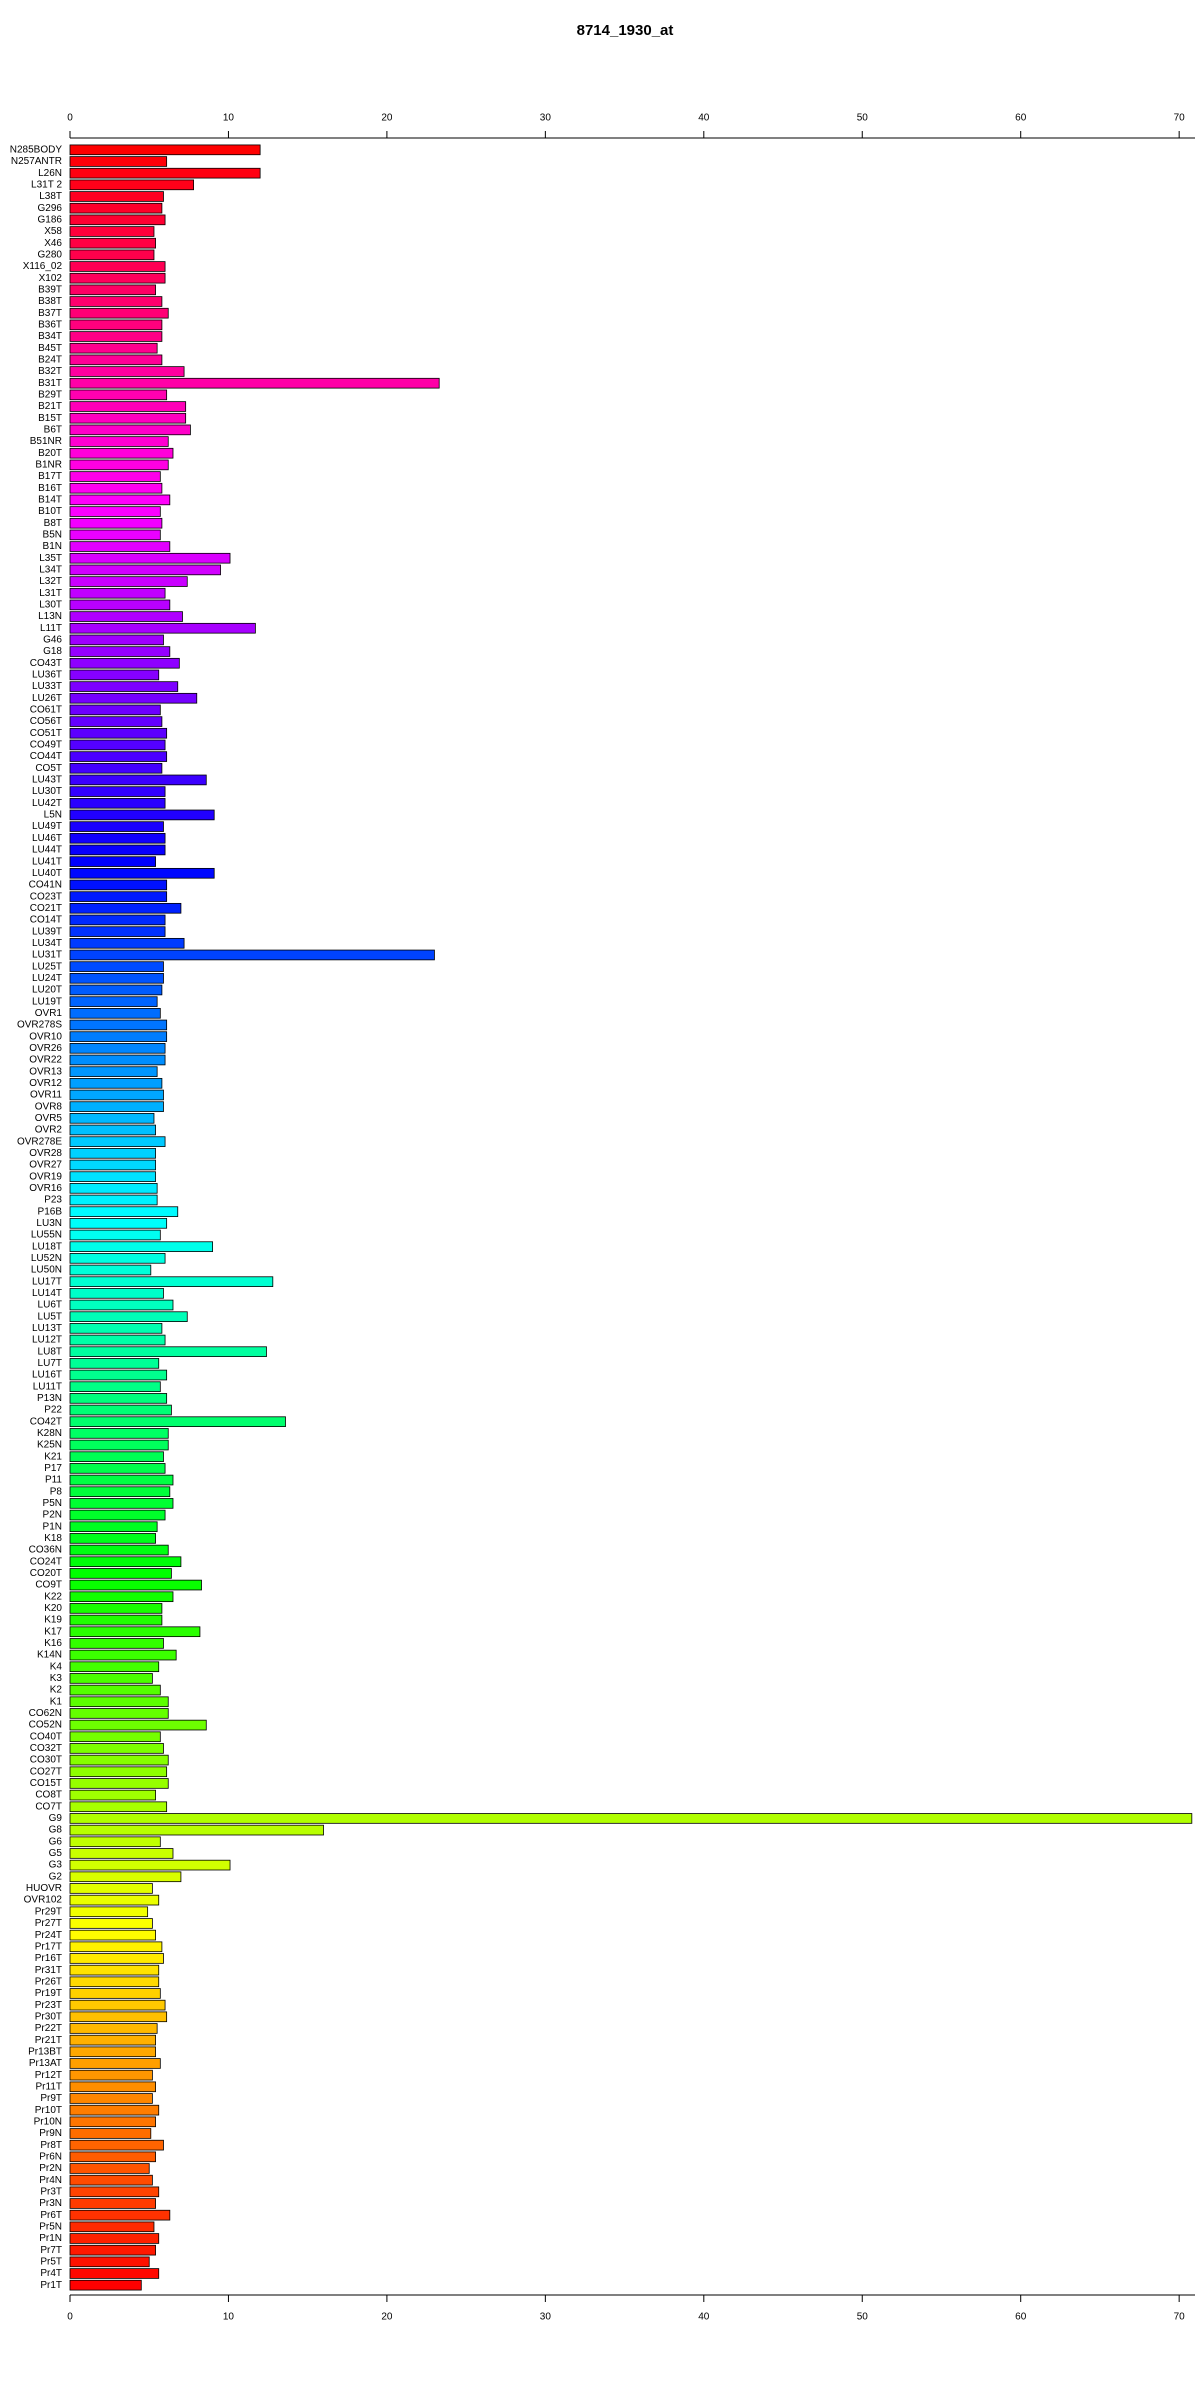 The width and height of the screenshot is (1200, 2400). I want to click on y-tick-label: Pr27T, so click(48, 1923).